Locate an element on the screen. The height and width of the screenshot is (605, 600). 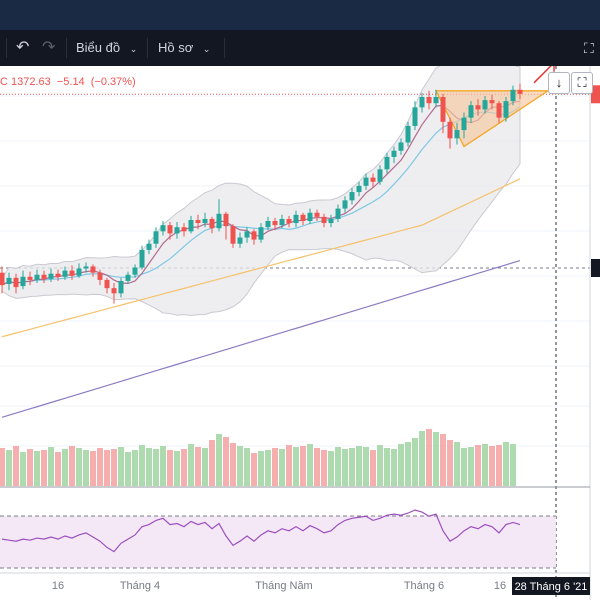
change-value: −5.14 is located at coordinates (70, 82).